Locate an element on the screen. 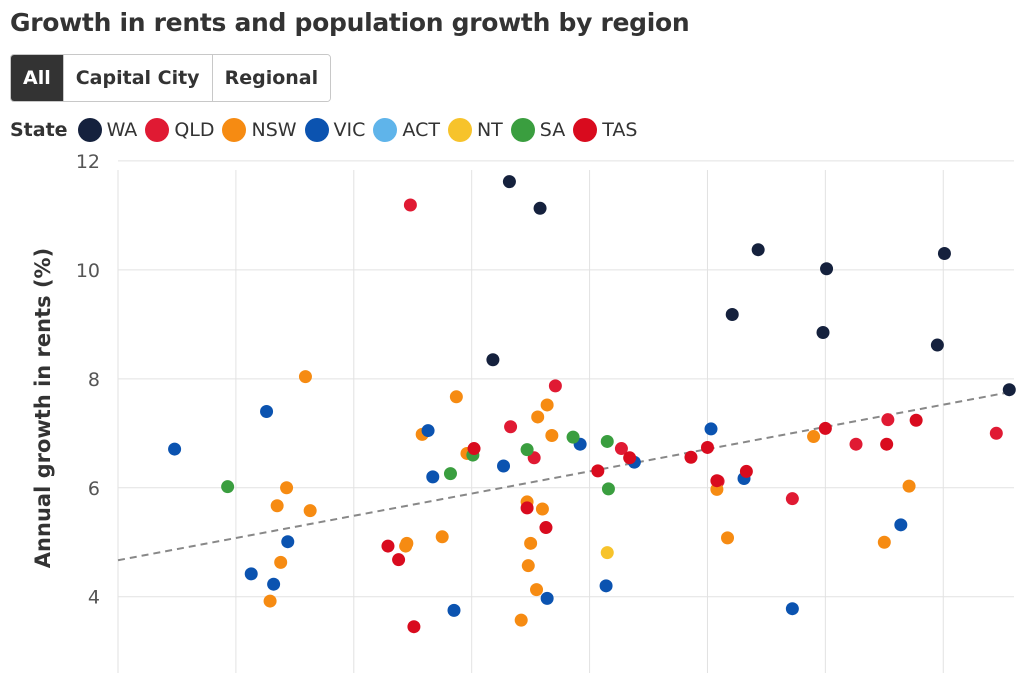 Image resolution: width=1024 pixels, height=673 pixels. legend-item-qld: QLD is located at coordinates (179, 130).